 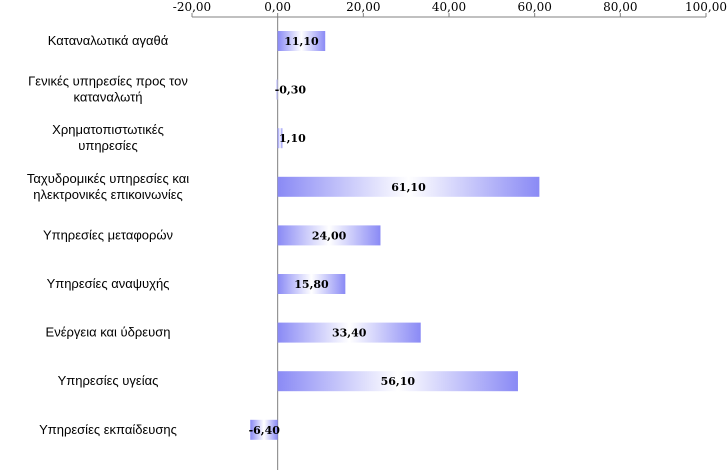 I want to click on data-label: 56,10, so click(x=398, y=381).